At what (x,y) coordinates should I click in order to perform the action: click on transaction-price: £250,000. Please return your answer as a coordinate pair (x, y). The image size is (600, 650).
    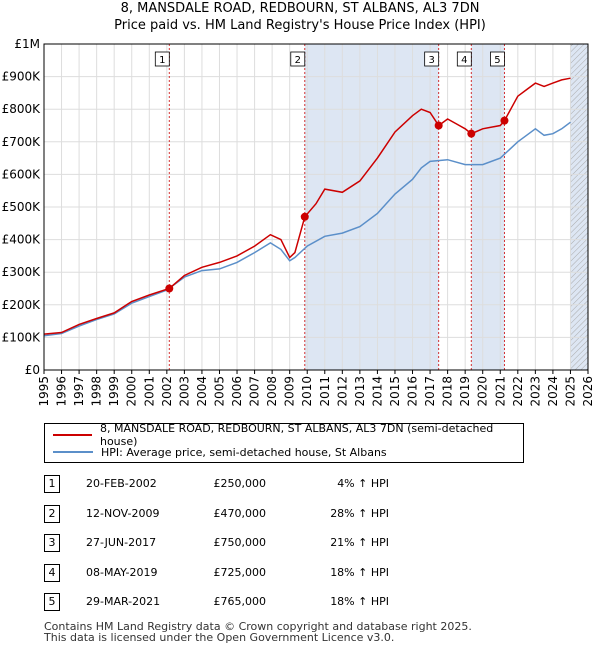
    Looking at the image, I should click on (240, 483).